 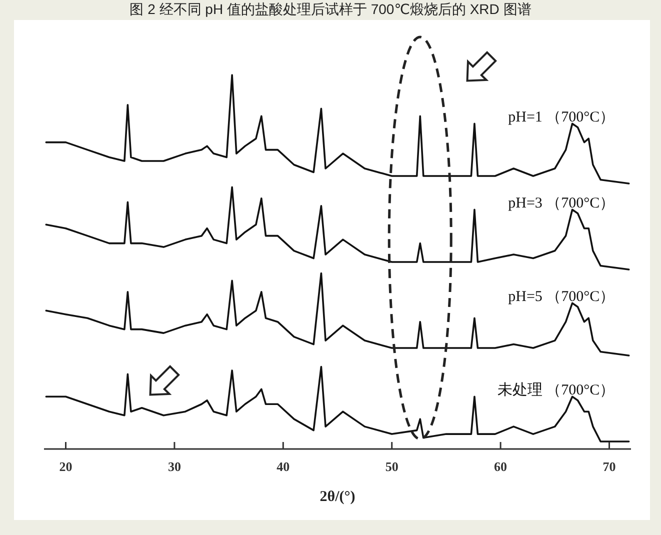 I want to click on x-tick-label: 50, so click(x=391, y=466).